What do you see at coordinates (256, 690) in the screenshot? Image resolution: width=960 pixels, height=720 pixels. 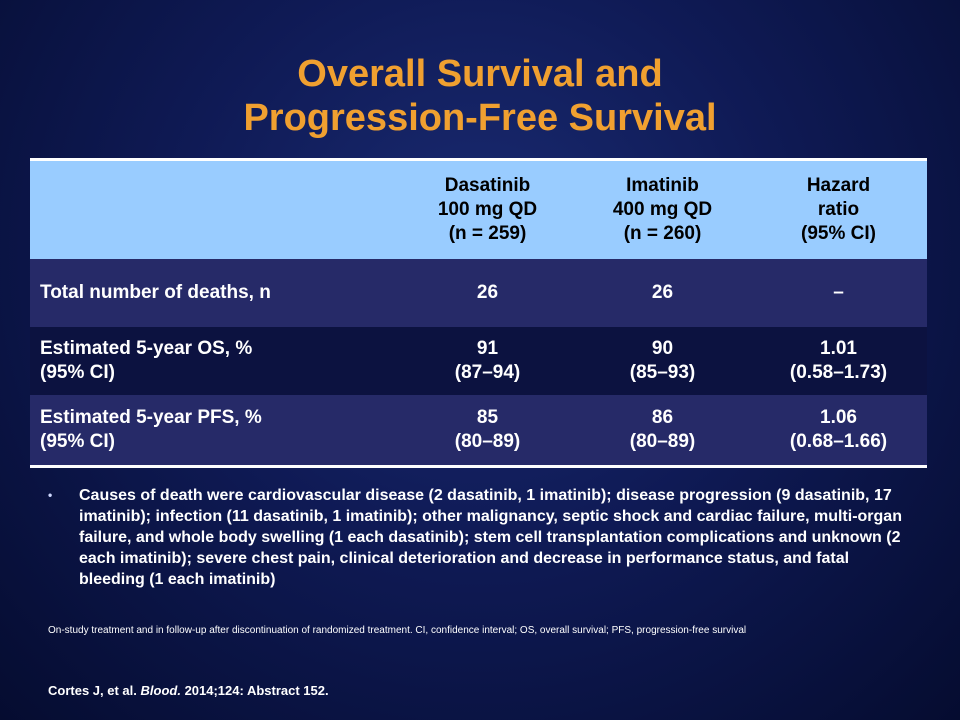 I see `citation-details: 2014;124: Abstract 152.` at bounding box center [256, 690].